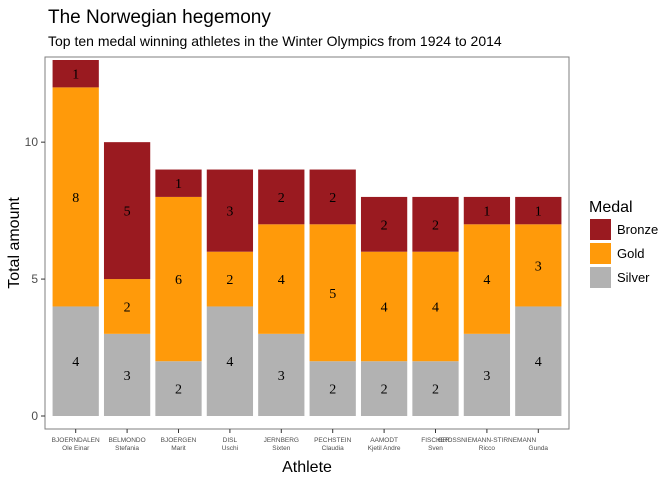 This screenshot has height=480, width=672. I want to click on x-tick-label-given: Ricco, so click(487, 448).